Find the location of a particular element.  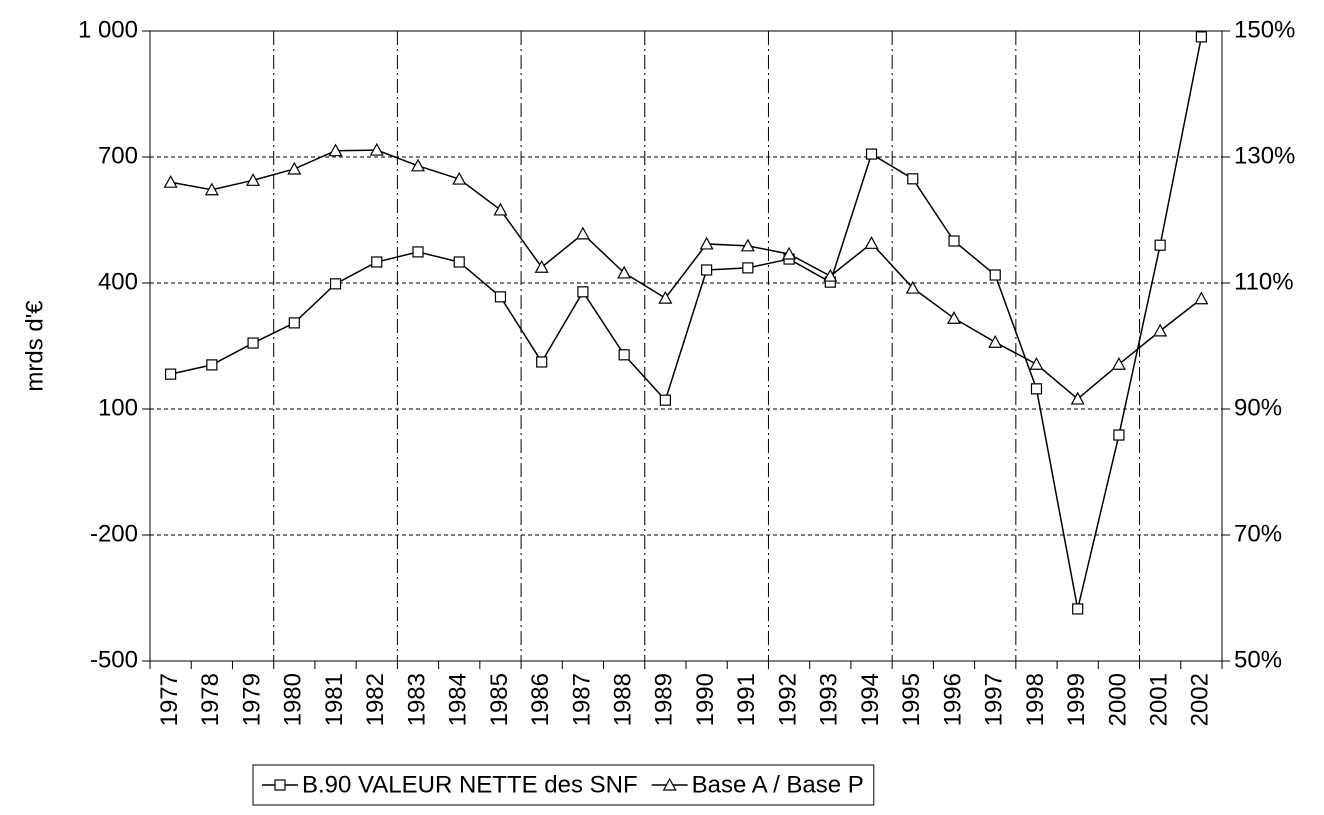

y2-tick-label: 130% is located at coordinates (1264, 155).